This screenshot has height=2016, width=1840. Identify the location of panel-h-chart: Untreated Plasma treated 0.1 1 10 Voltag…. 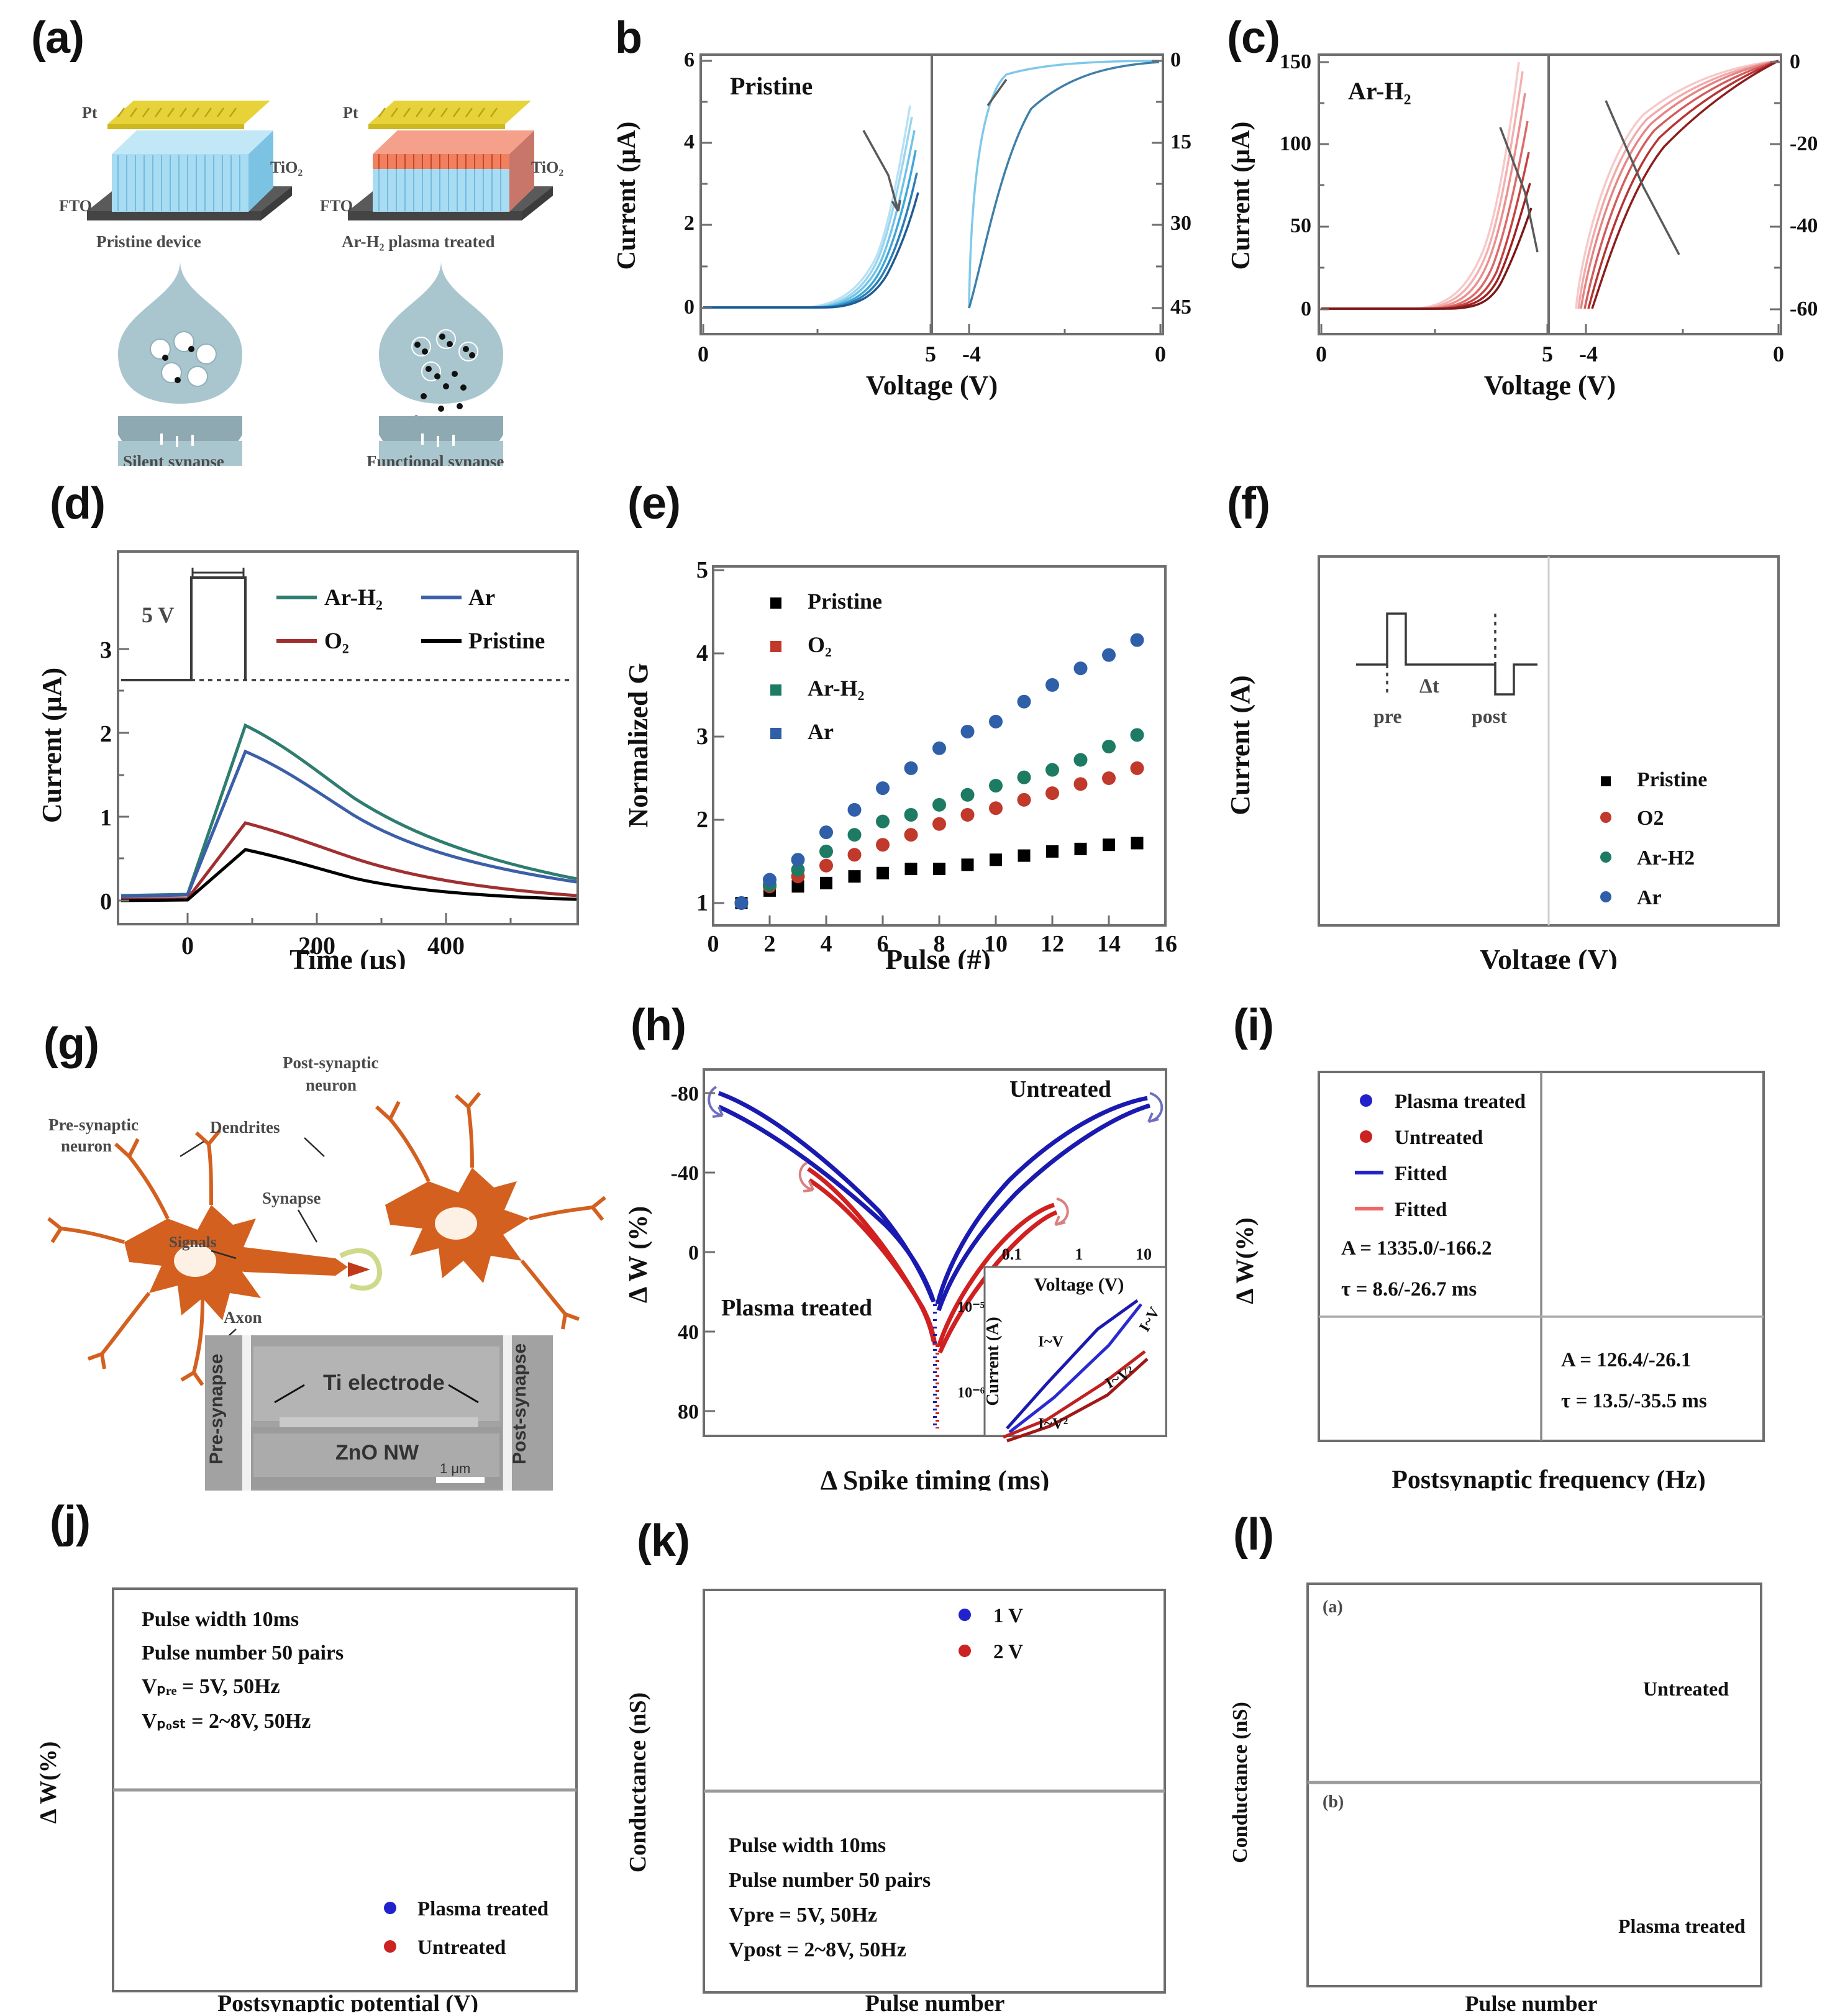
(896, 1279).